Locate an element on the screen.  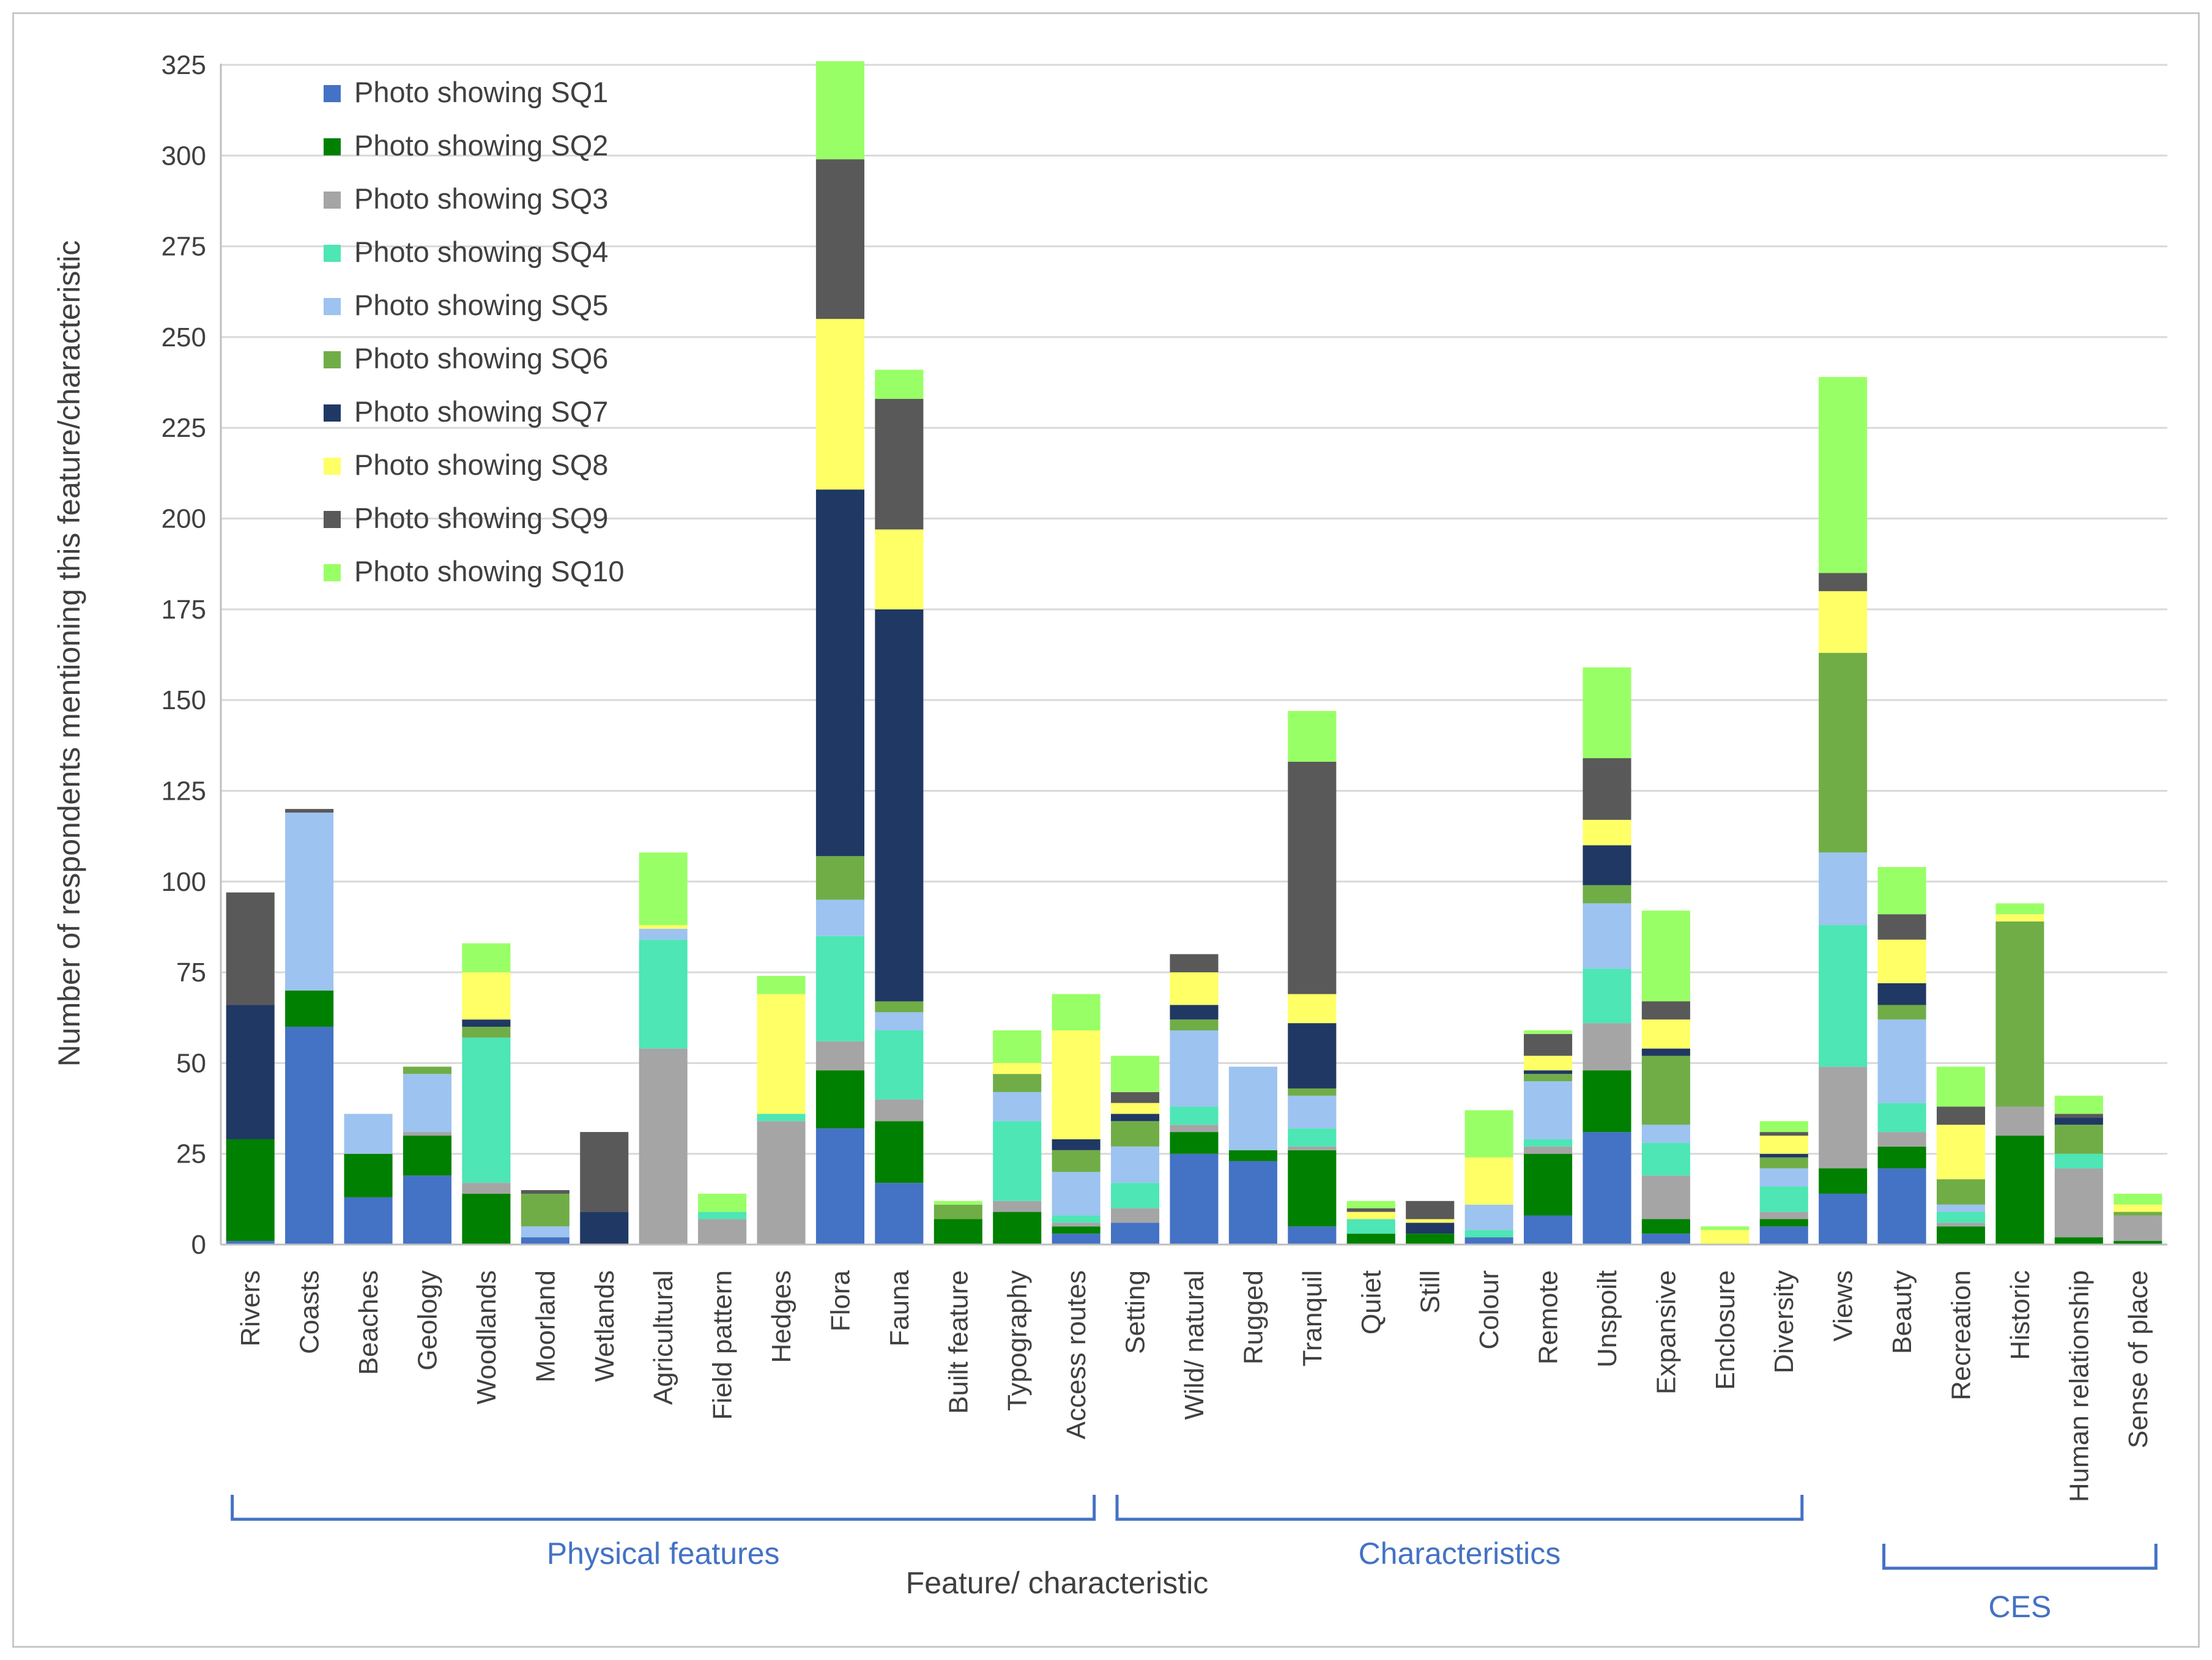
bar-access-routes-sq5 is located at coordinates (1076, 1194).